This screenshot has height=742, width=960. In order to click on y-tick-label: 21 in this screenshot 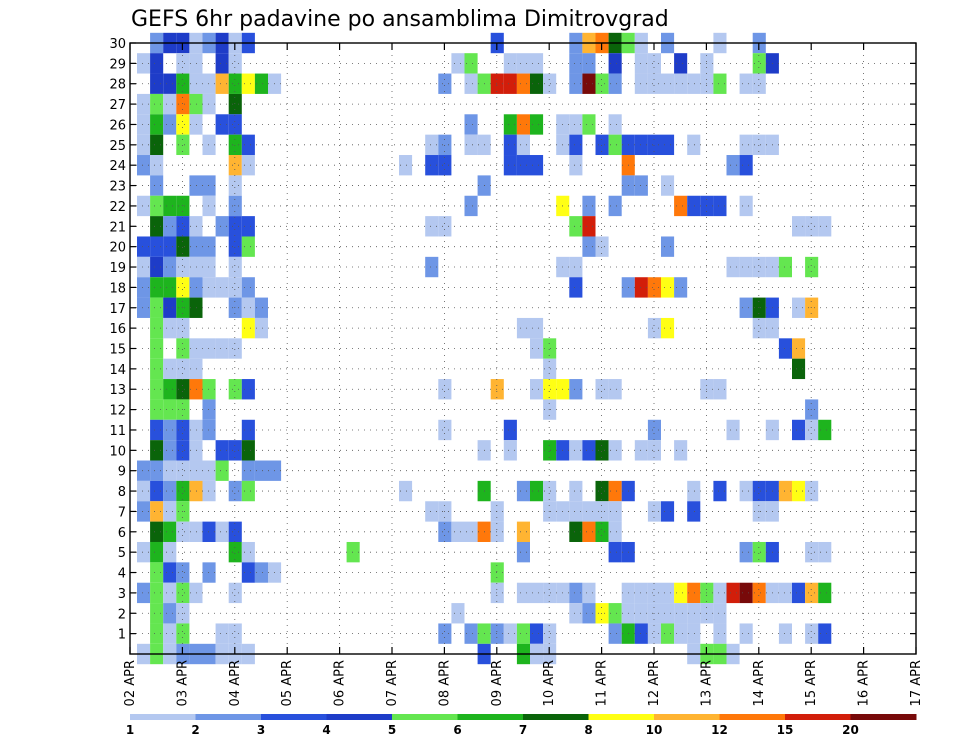, I will do `click(117, 227)`.